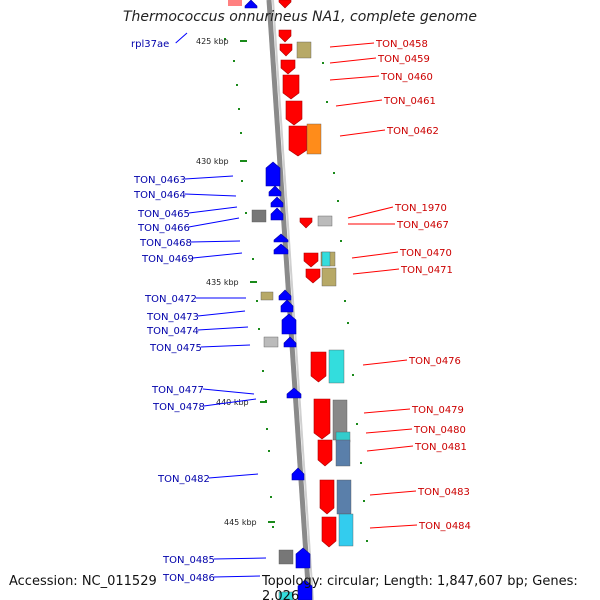 Image resolution: width=600 pixels, height=600 pixels. Describe the element at coordinates (425, 253) in the screenshot. I see `gene-label-right: TON_0470` at that location.